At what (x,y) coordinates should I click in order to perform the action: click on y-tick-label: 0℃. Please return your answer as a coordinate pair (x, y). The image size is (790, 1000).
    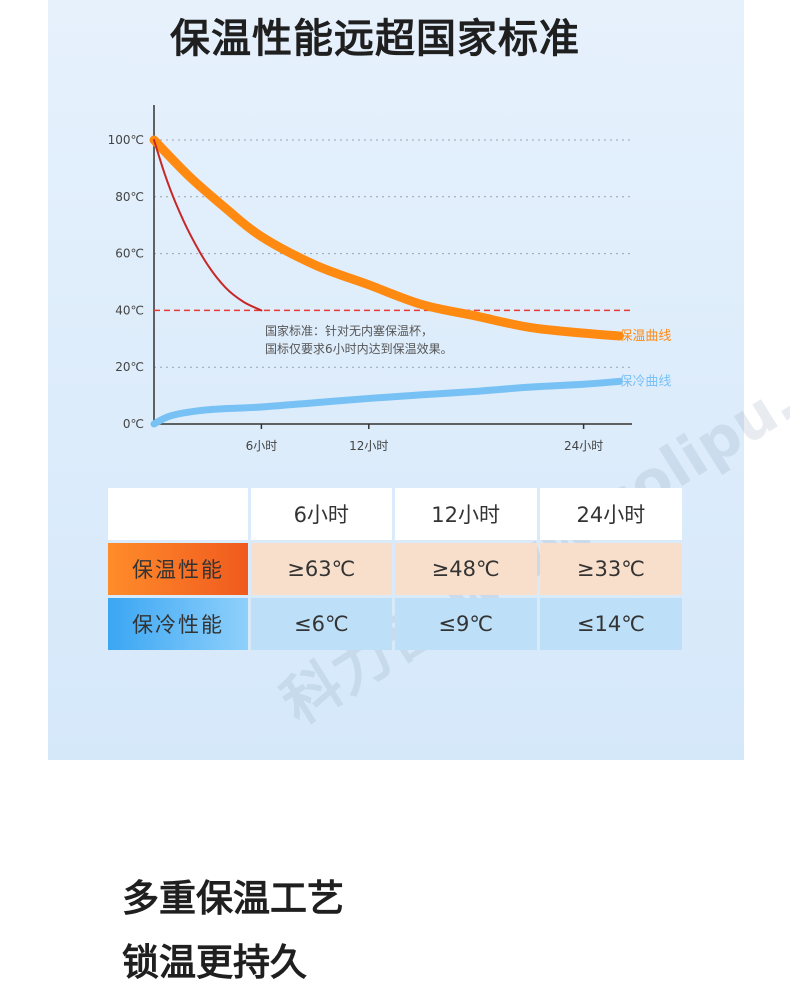
    Looking at the image, I should click on (133, 424).